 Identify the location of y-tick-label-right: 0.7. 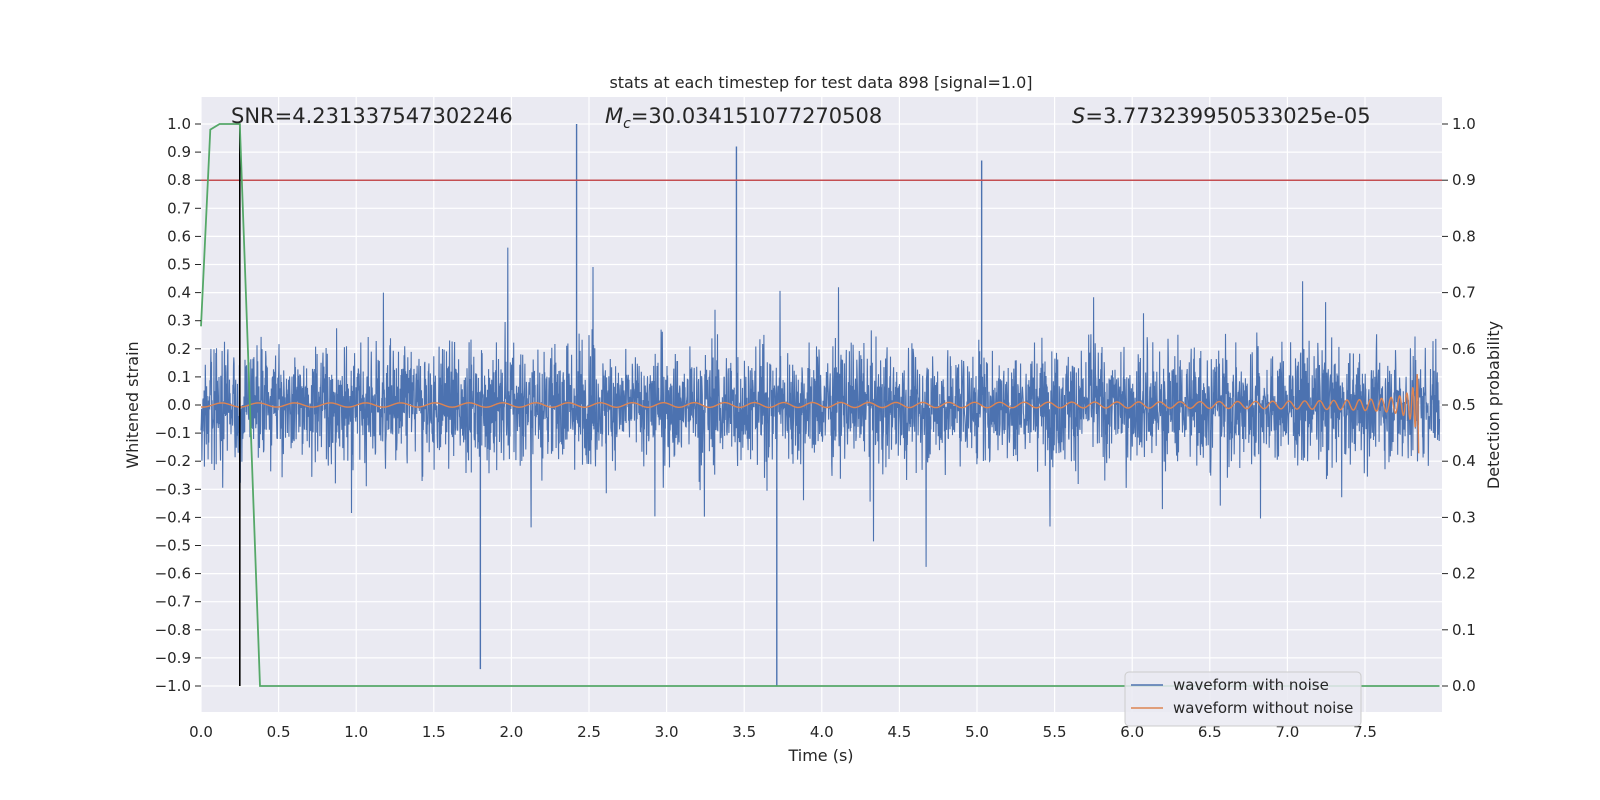
(1464, 293).